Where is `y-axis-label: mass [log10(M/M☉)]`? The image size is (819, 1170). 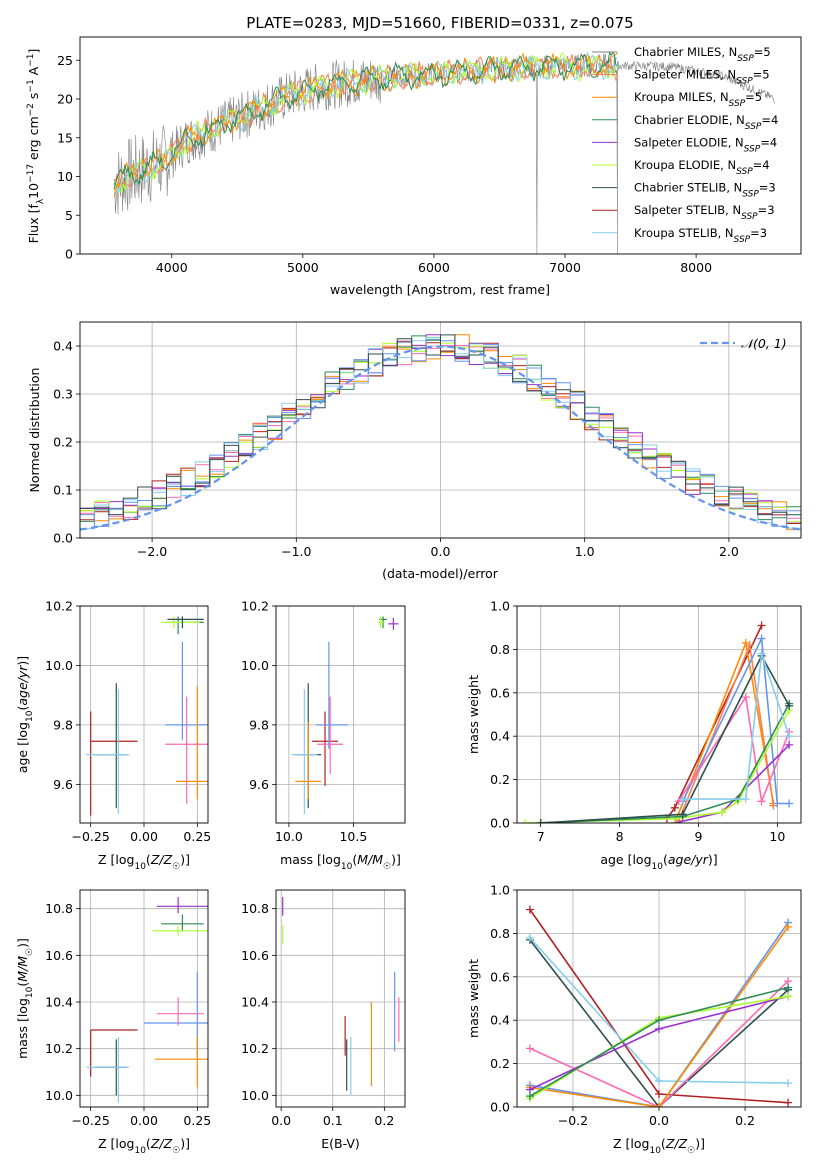 y-axis-label: mass [log10(M/M☉)] is located at coordinates (25, 998).